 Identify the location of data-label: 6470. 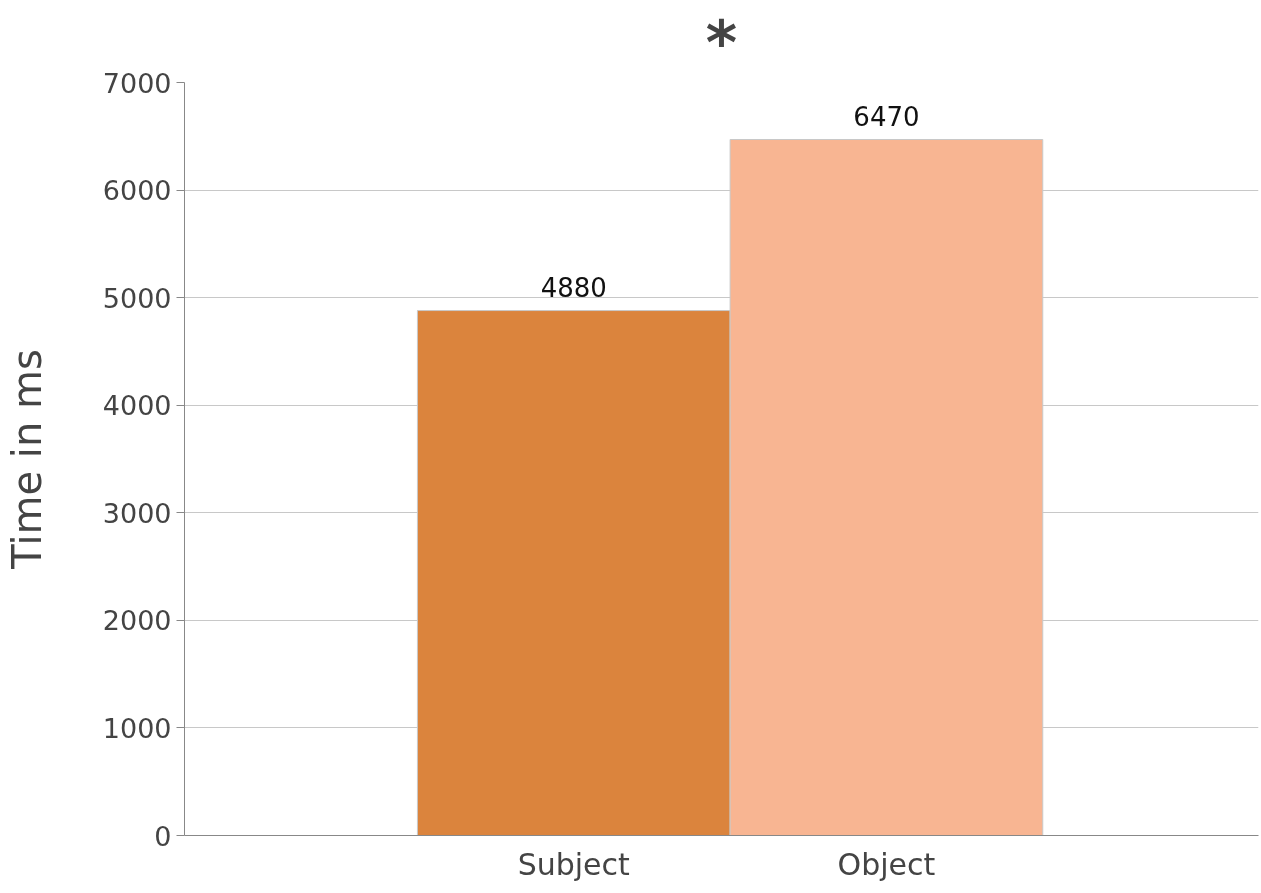
(886, 116).